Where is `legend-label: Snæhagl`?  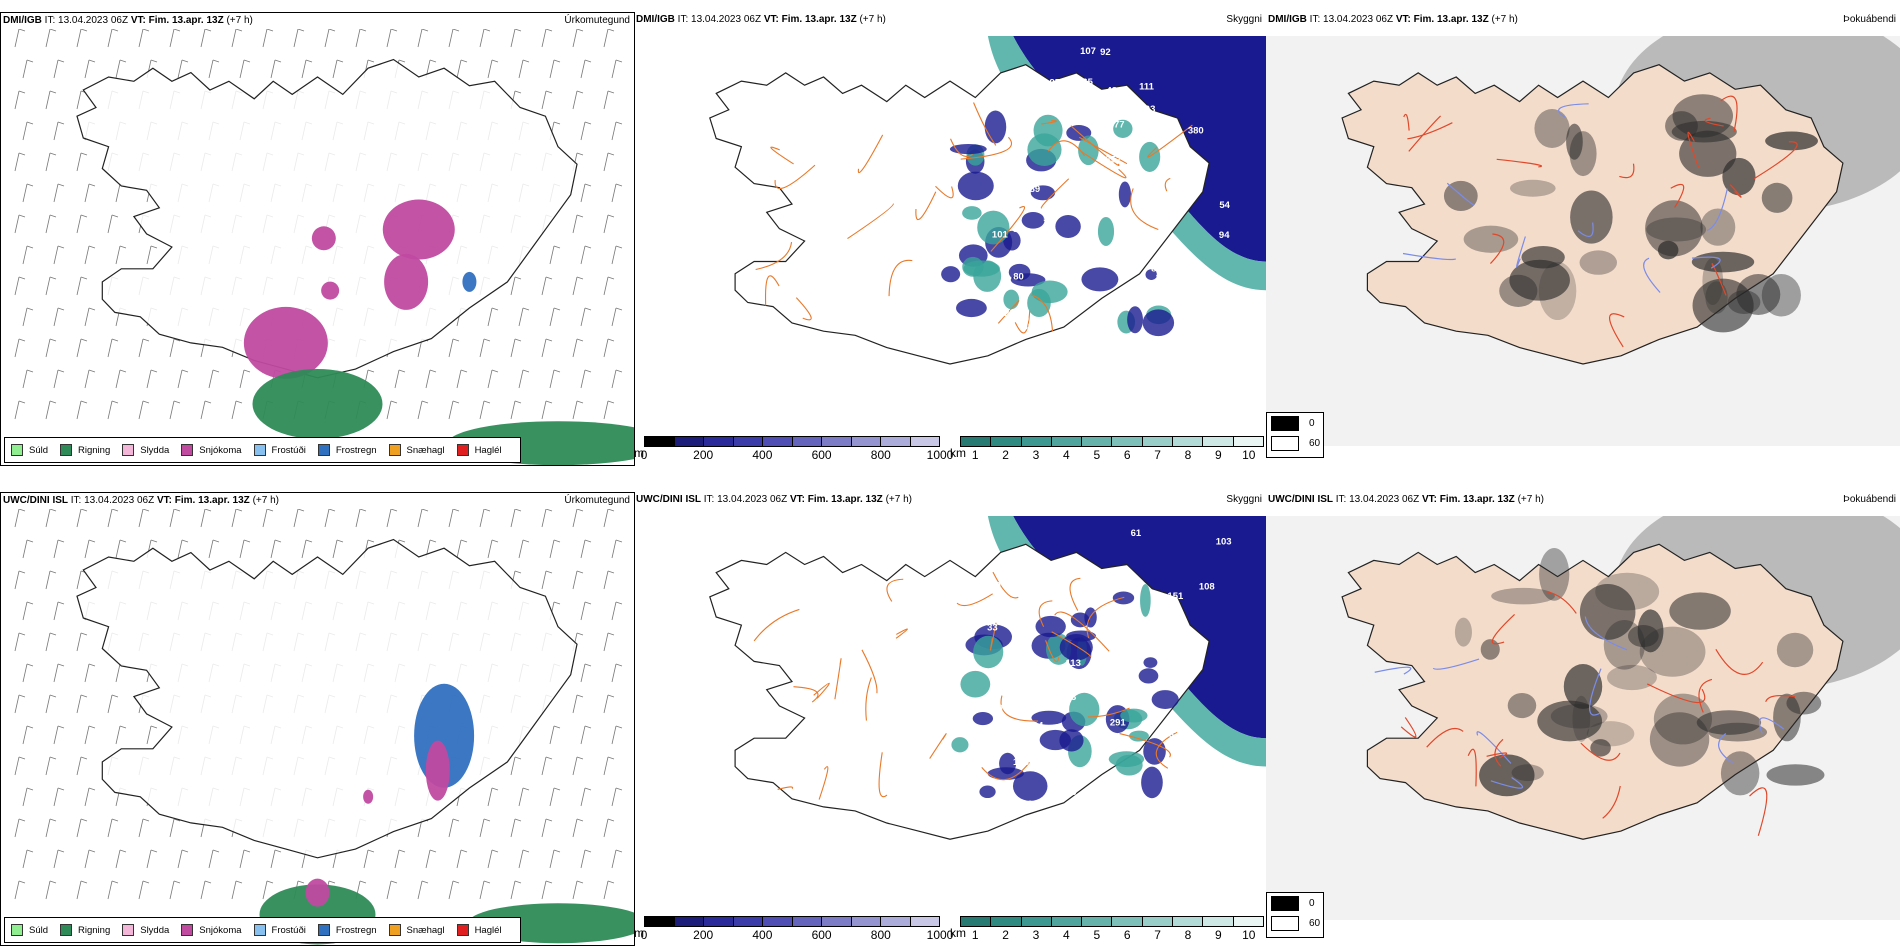 legend-label: Snæhagl is located at coordinates (425, 450).